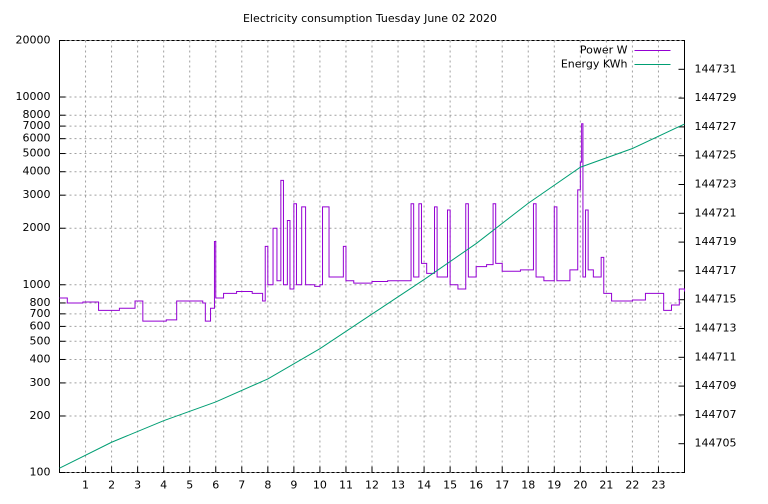  What do you see at coordinates (40, 472) in the screenshot?
I see `y-tick-label: 100` at bounding box center [40, 472].